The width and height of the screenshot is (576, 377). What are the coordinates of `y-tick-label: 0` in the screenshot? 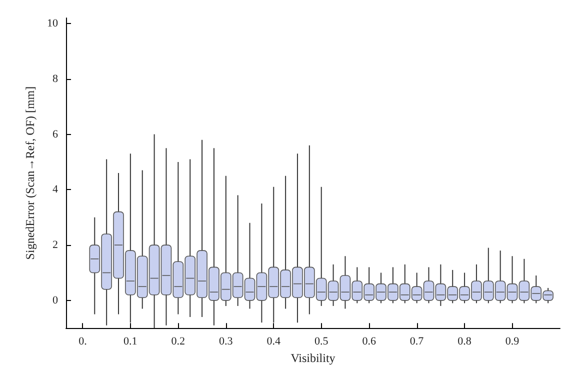 It's located at (55, 300).